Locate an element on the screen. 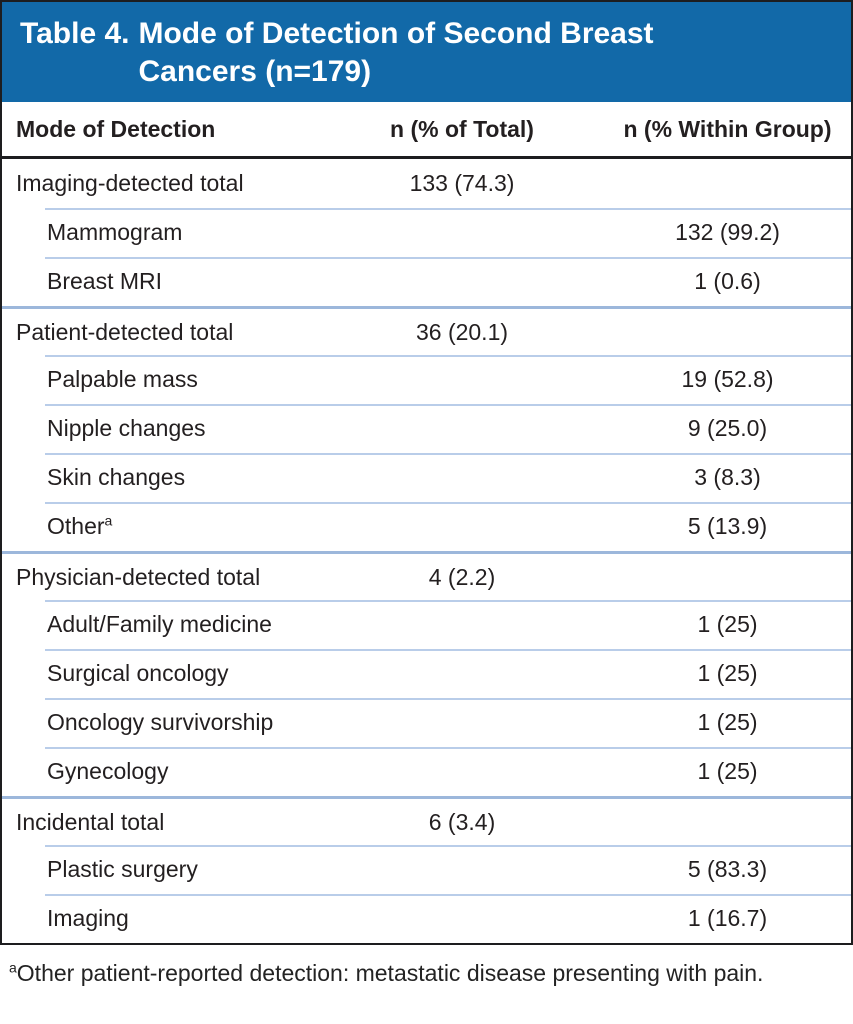  table-row-plastic-surgery: Plastic surgery 5 (83.3) is located at coordinates (426, 869).